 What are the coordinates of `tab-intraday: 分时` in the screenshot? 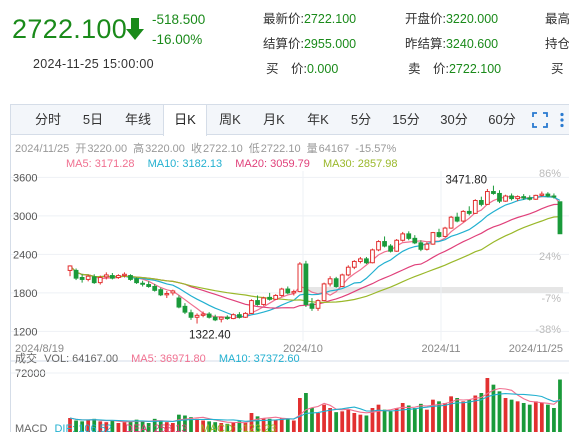 It's located at (47, 119).